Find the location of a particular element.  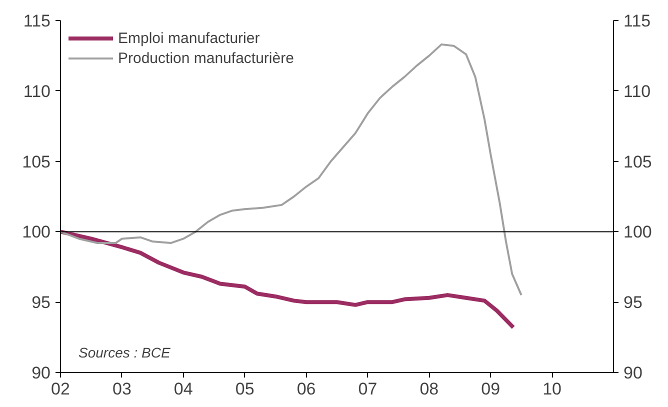

legend-label: Emploi manufacturier is located at coordinates (189, 38).